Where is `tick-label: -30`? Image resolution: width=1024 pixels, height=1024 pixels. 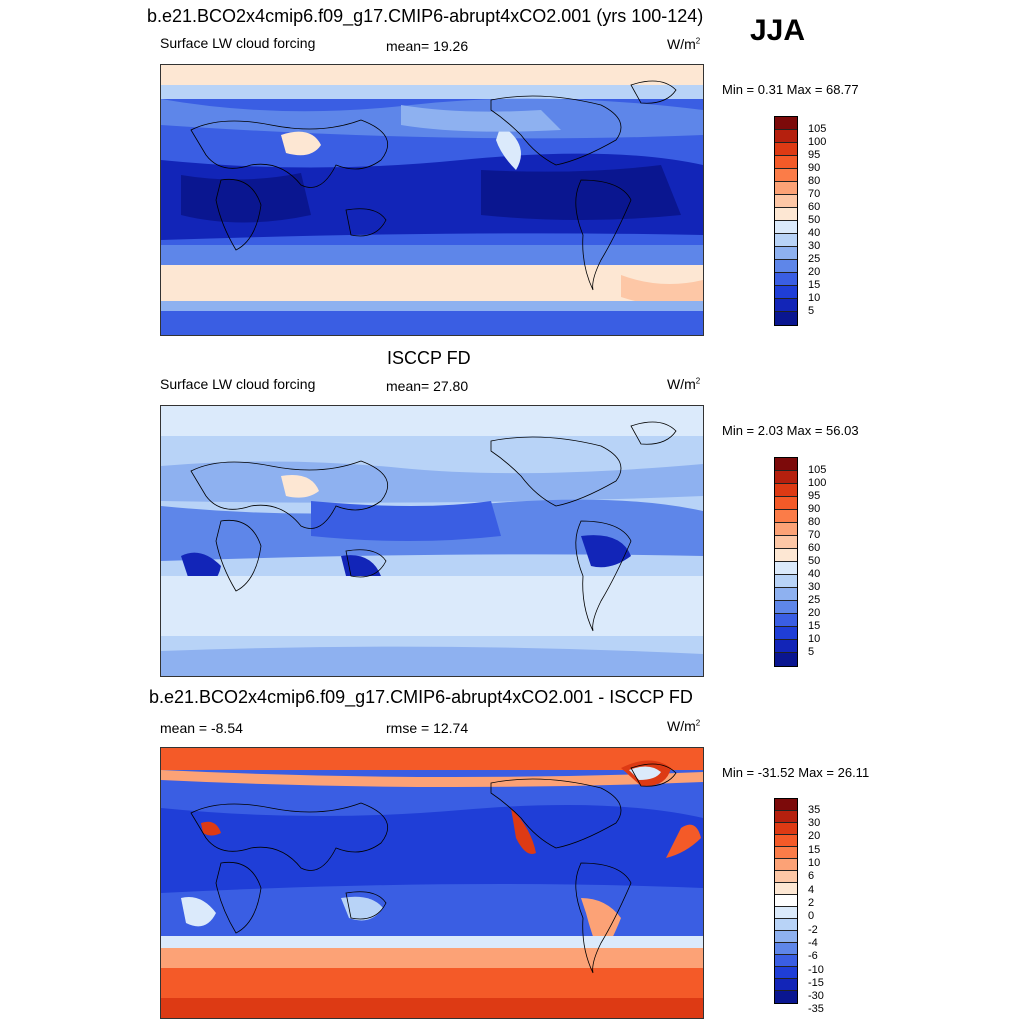 tick-label: -30 is located at coordinates (816, 996).